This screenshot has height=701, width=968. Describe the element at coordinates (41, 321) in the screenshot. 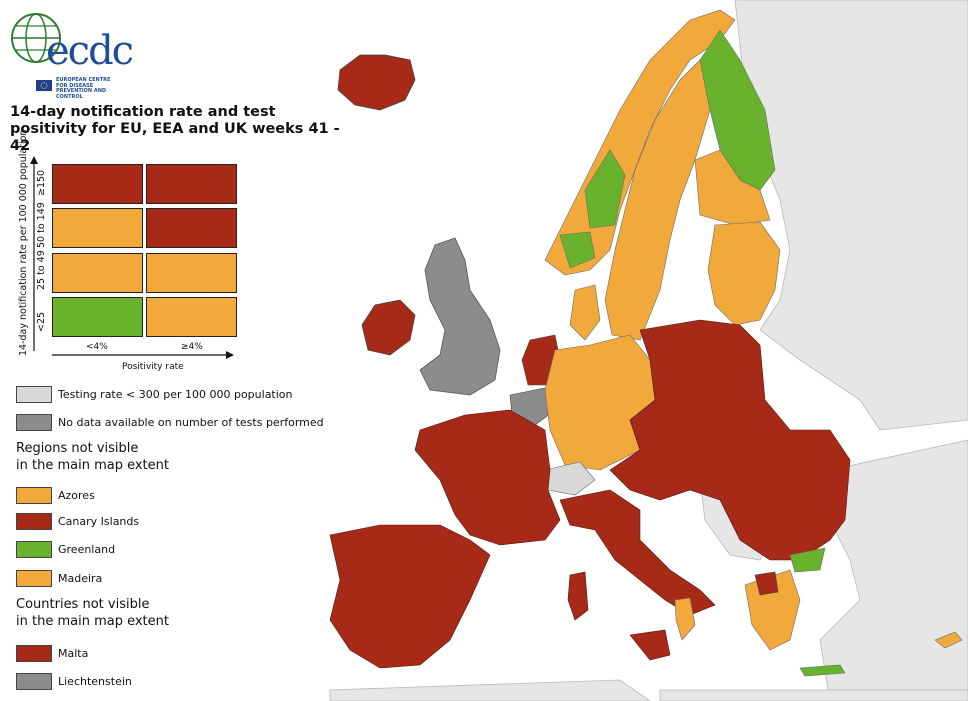

I see `matrix-row-label-4: <25` at that location.